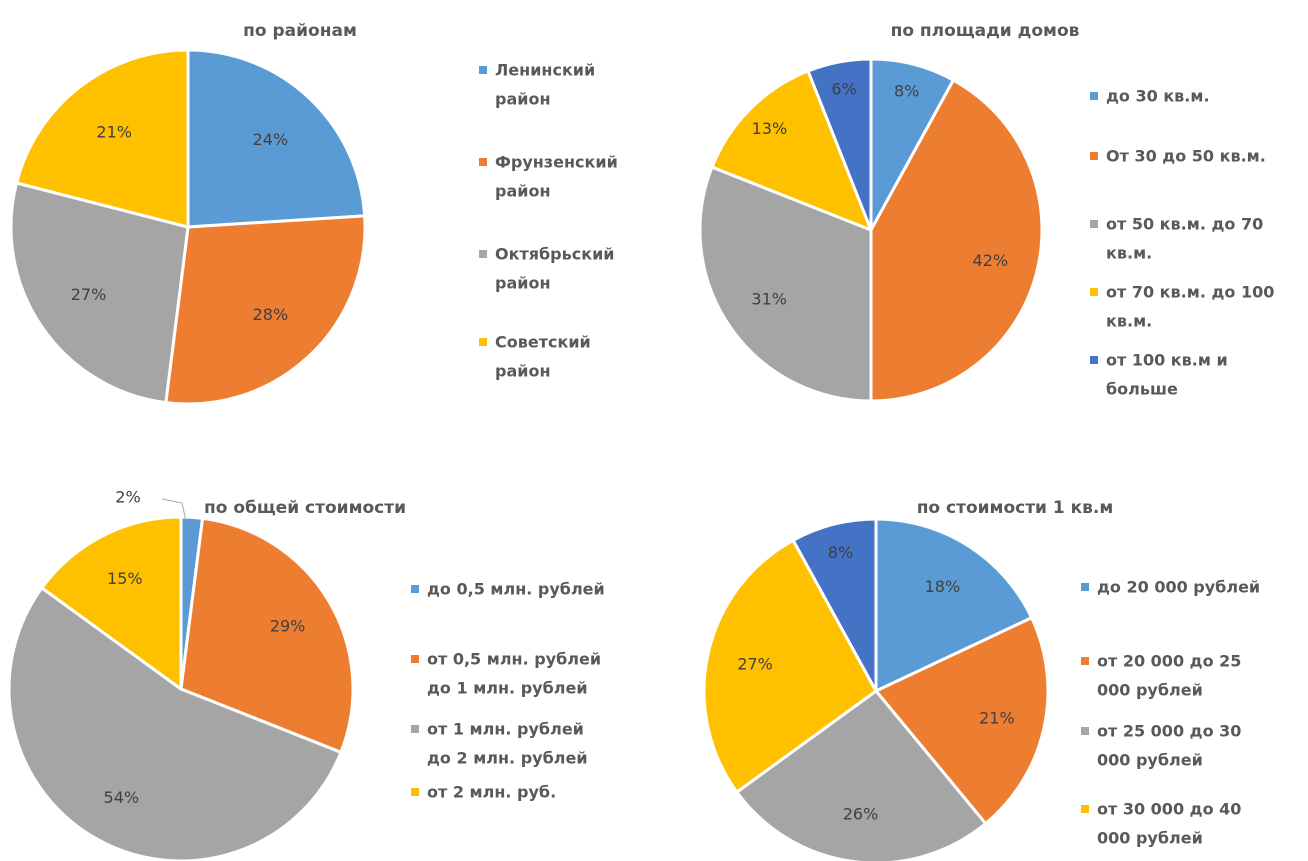  What do you see at coordinates (288, 626) in the screenshot?
I see `chart-3-data-label-2: 29%` at bounding box center [288, 626].